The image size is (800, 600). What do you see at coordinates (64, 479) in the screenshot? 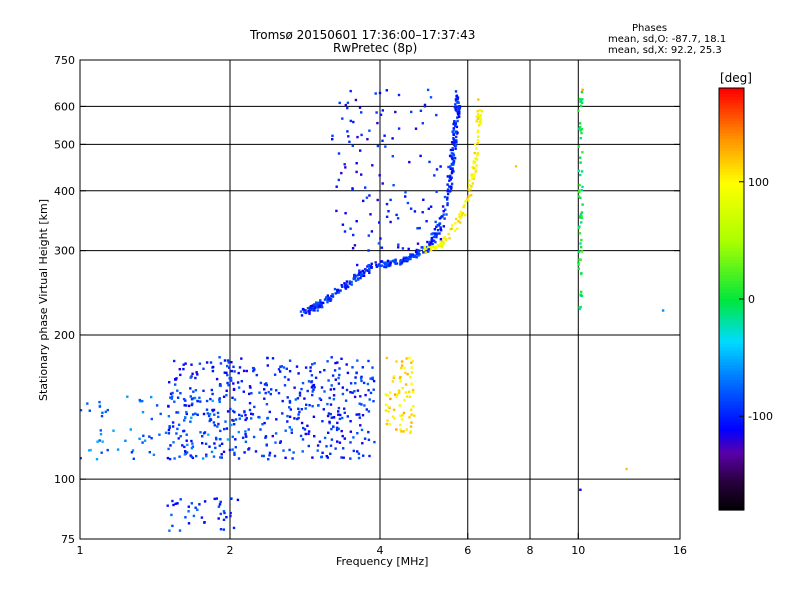
I see `y-tick-label: 100` at bounding box center [64, 479].